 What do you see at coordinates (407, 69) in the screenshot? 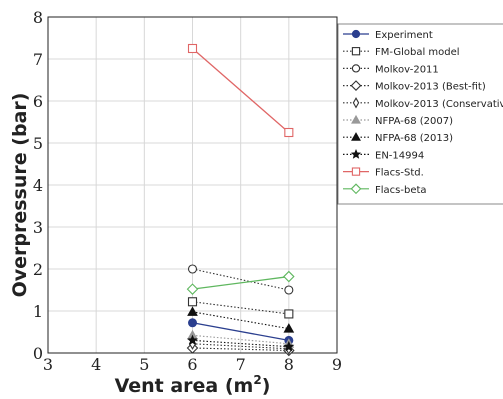
I see `legend-label: Molkov-2011` at bounding box center [407, 69].